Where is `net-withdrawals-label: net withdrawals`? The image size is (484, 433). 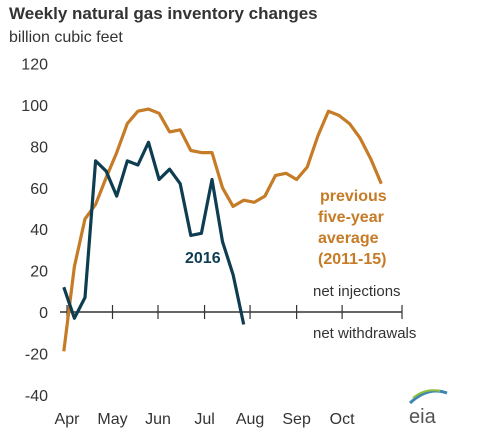 net-withdrawals-label: net withdrawals is located at coordinates (364, 333).